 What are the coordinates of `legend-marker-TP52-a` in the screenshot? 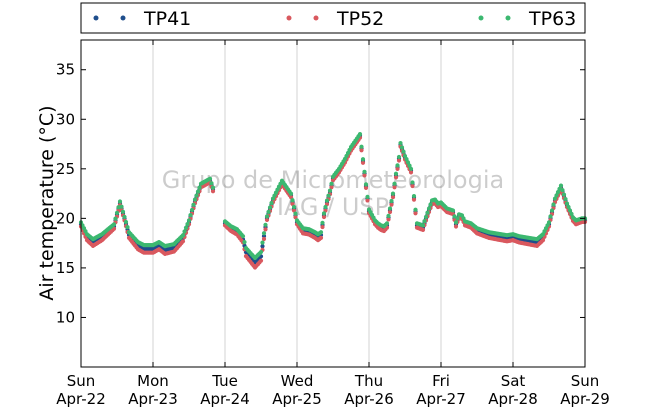 It's located at (289, 18).